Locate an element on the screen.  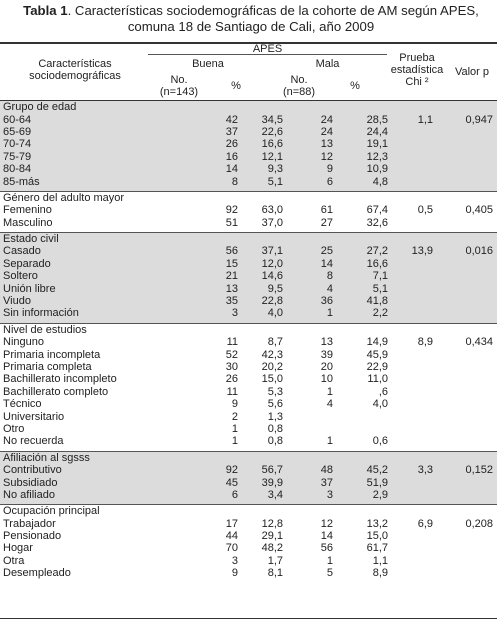
buena-count: 1 is located at coordinates (234, 428).